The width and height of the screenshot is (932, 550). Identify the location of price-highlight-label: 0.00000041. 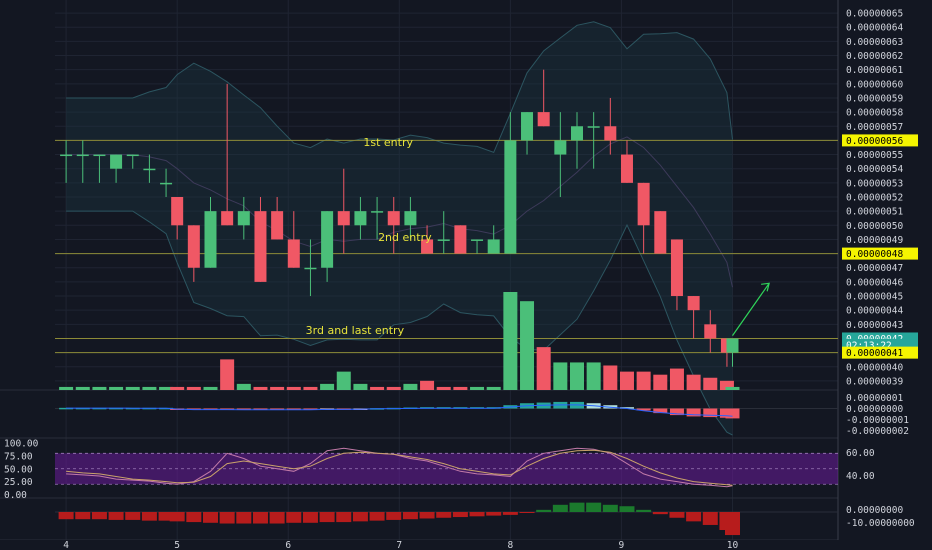
(874, 353).